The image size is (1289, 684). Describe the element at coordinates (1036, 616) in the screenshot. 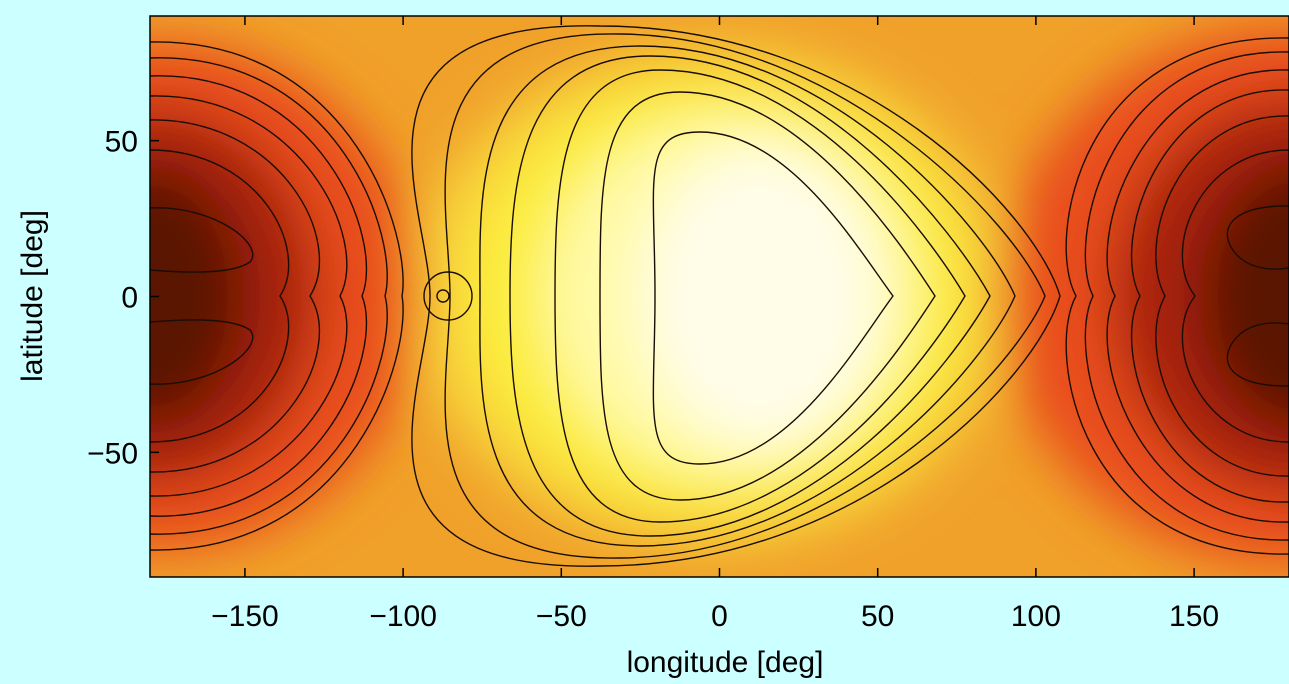

I see `x-tick-label: 100` at that location.